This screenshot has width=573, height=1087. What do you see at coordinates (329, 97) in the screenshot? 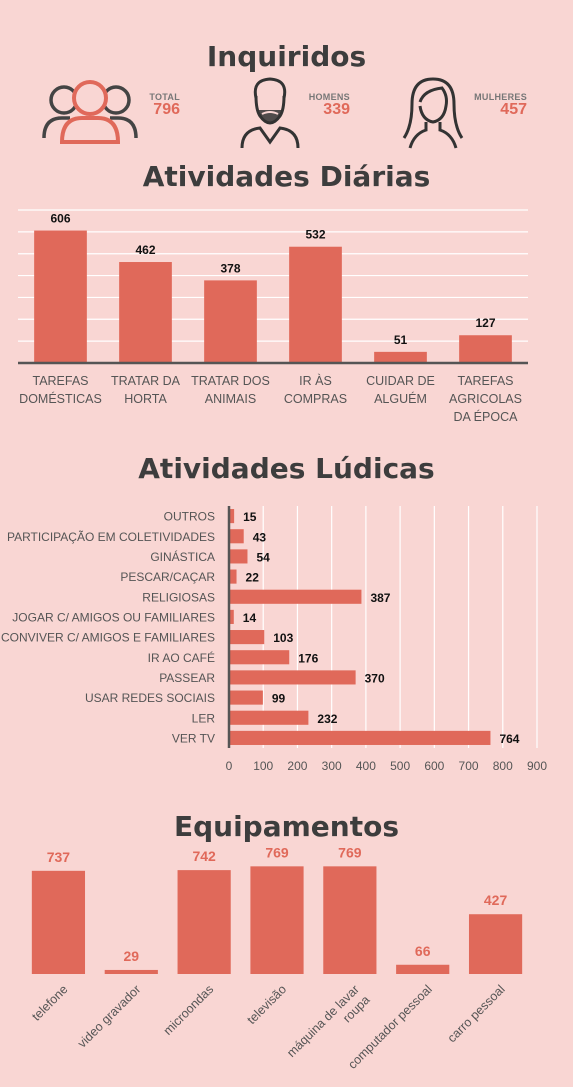
I see `stat-men-label: HOMENS` at bounding box center [329, 97].